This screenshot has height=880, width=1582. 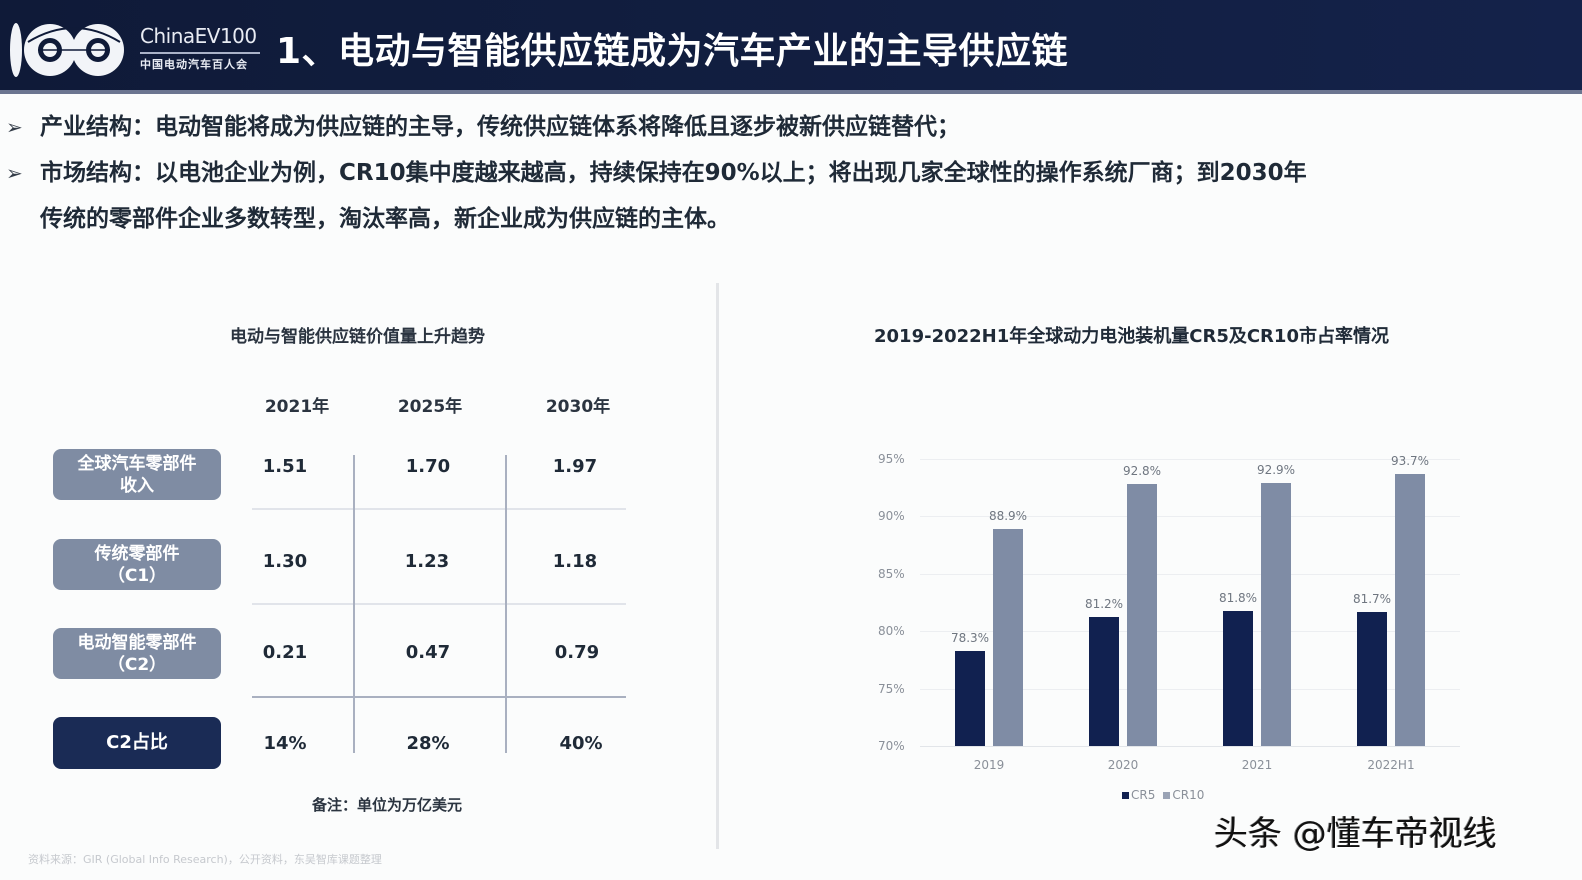 What do you see at coordinates (1142, 471) in the screenshot?
I see `bar-value-label: 92.8%` at bounding box center [1142, 471].